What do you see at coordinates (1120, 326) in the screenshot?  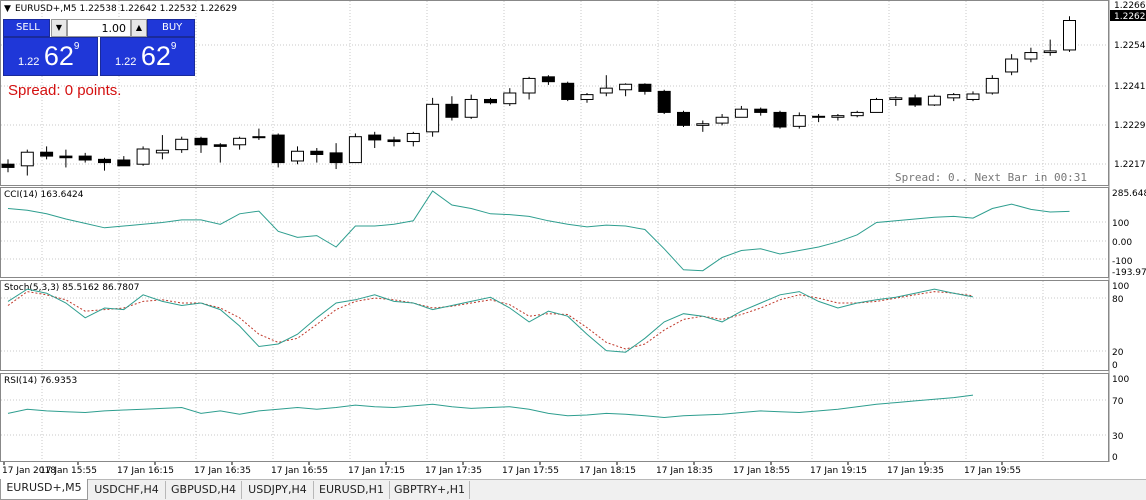 I see `stoch-axis: 100 80 20 0` at bounding box center [1120, 326].